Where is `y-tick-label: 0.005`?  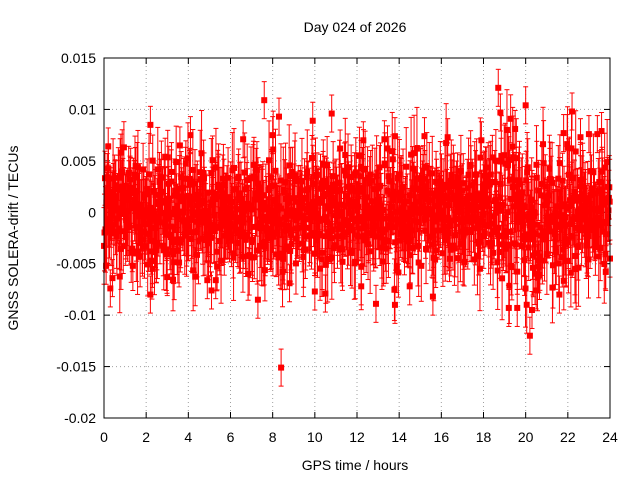 y-tick-label: 0.005 is located at coordinates (78, 161).